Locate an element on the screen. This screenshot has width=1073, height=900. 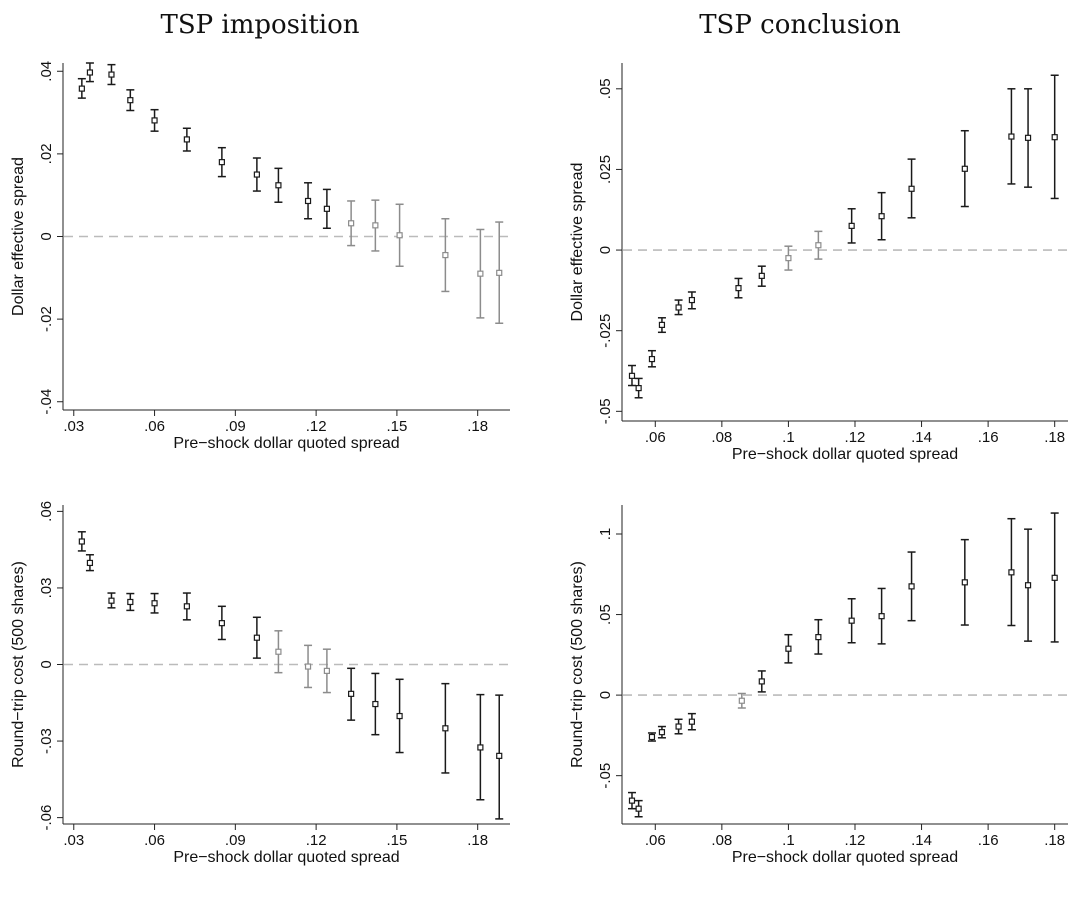
y-tick-label: .06 is located at coordinates (46, 511).